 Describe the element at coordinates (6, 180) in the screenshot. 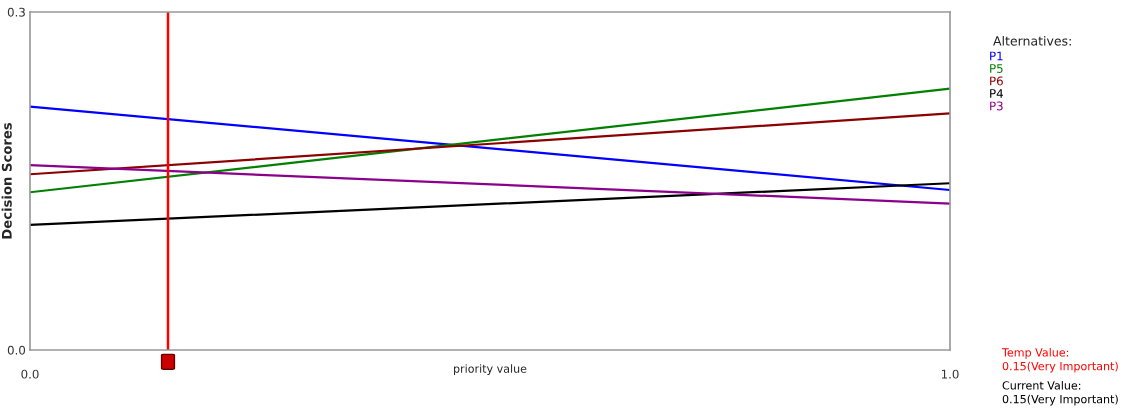

I see `y-axis-title: Decision Scores` at that location.